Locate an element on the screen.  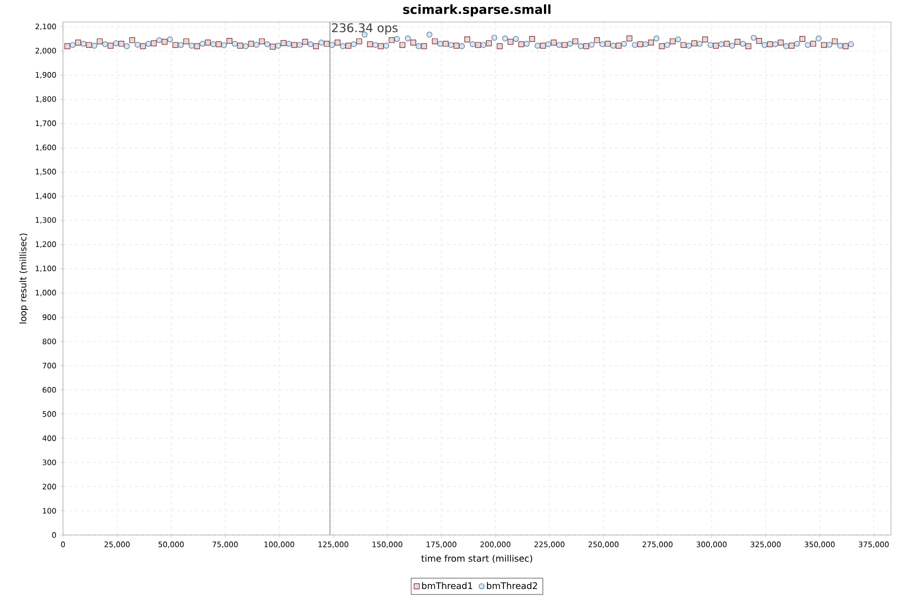
legend-label: bmThread1 is located at coordinates (447, 586).